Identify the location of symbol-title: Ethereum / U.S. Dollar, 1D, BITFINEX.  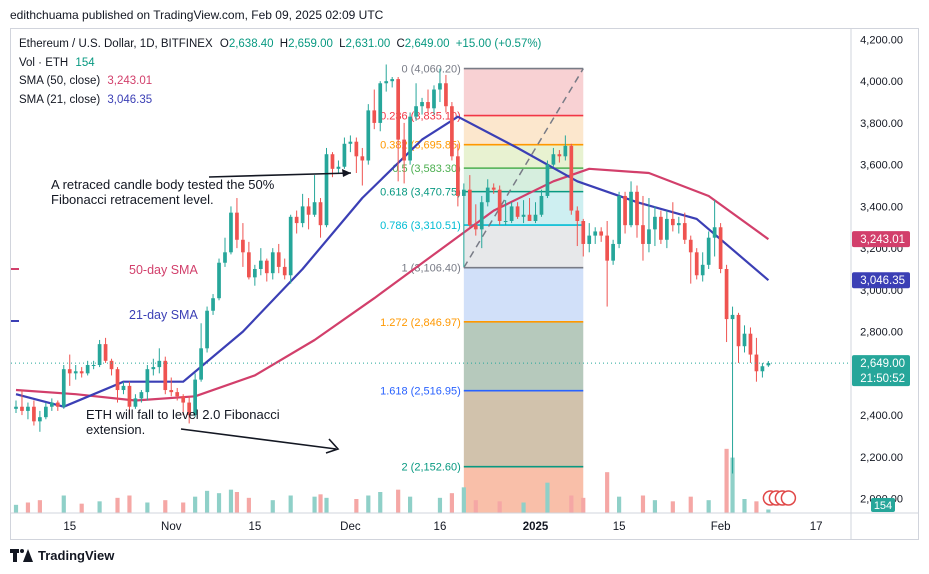
(116, 44).